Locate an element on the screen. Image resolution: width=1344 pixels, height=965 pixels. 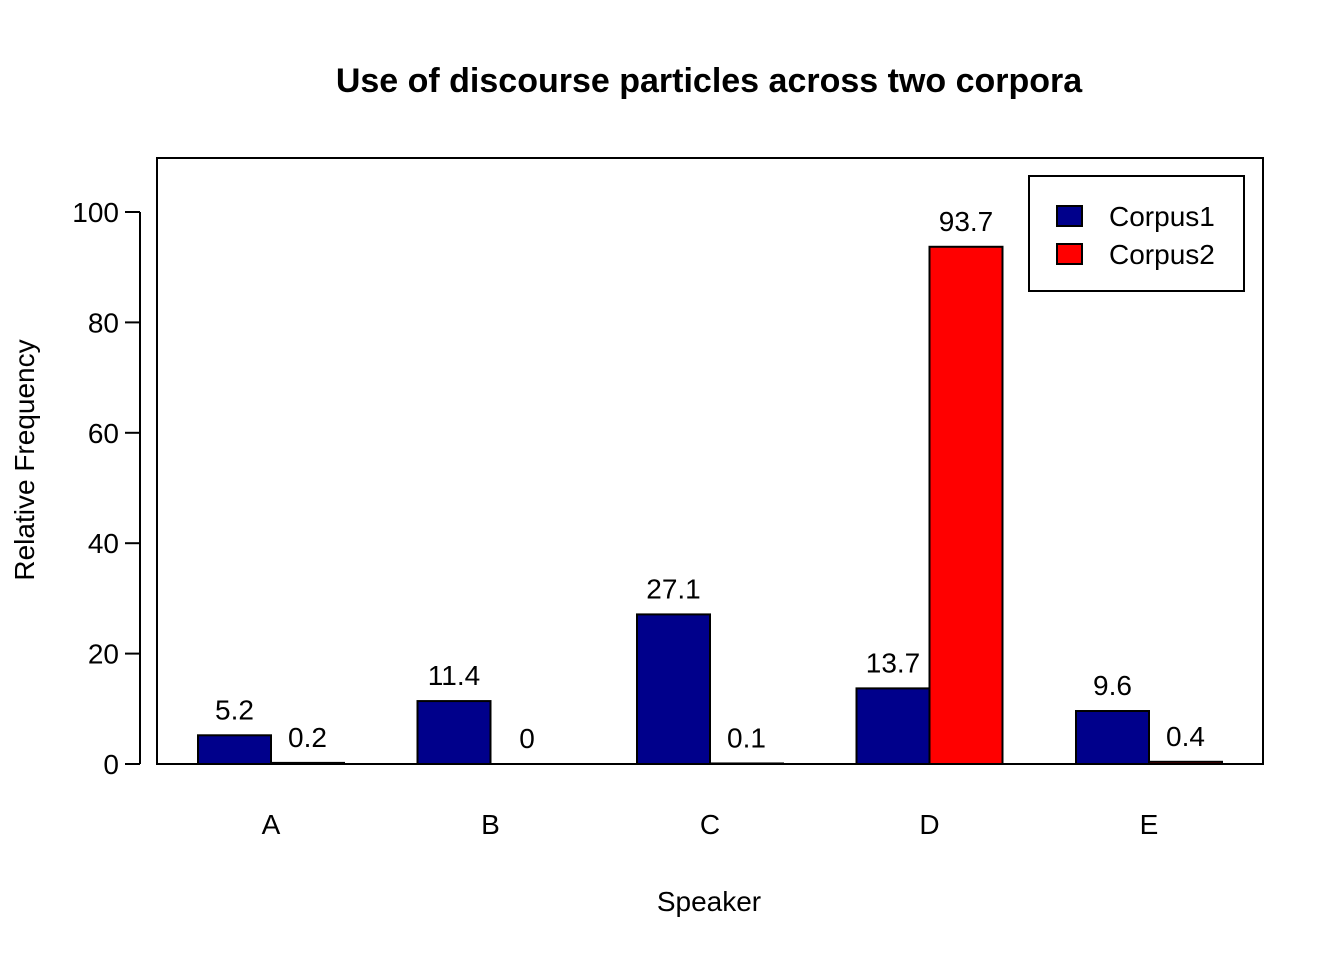
legend-label-corpus2: Corpus2 is located at coordinates (1162, 254).